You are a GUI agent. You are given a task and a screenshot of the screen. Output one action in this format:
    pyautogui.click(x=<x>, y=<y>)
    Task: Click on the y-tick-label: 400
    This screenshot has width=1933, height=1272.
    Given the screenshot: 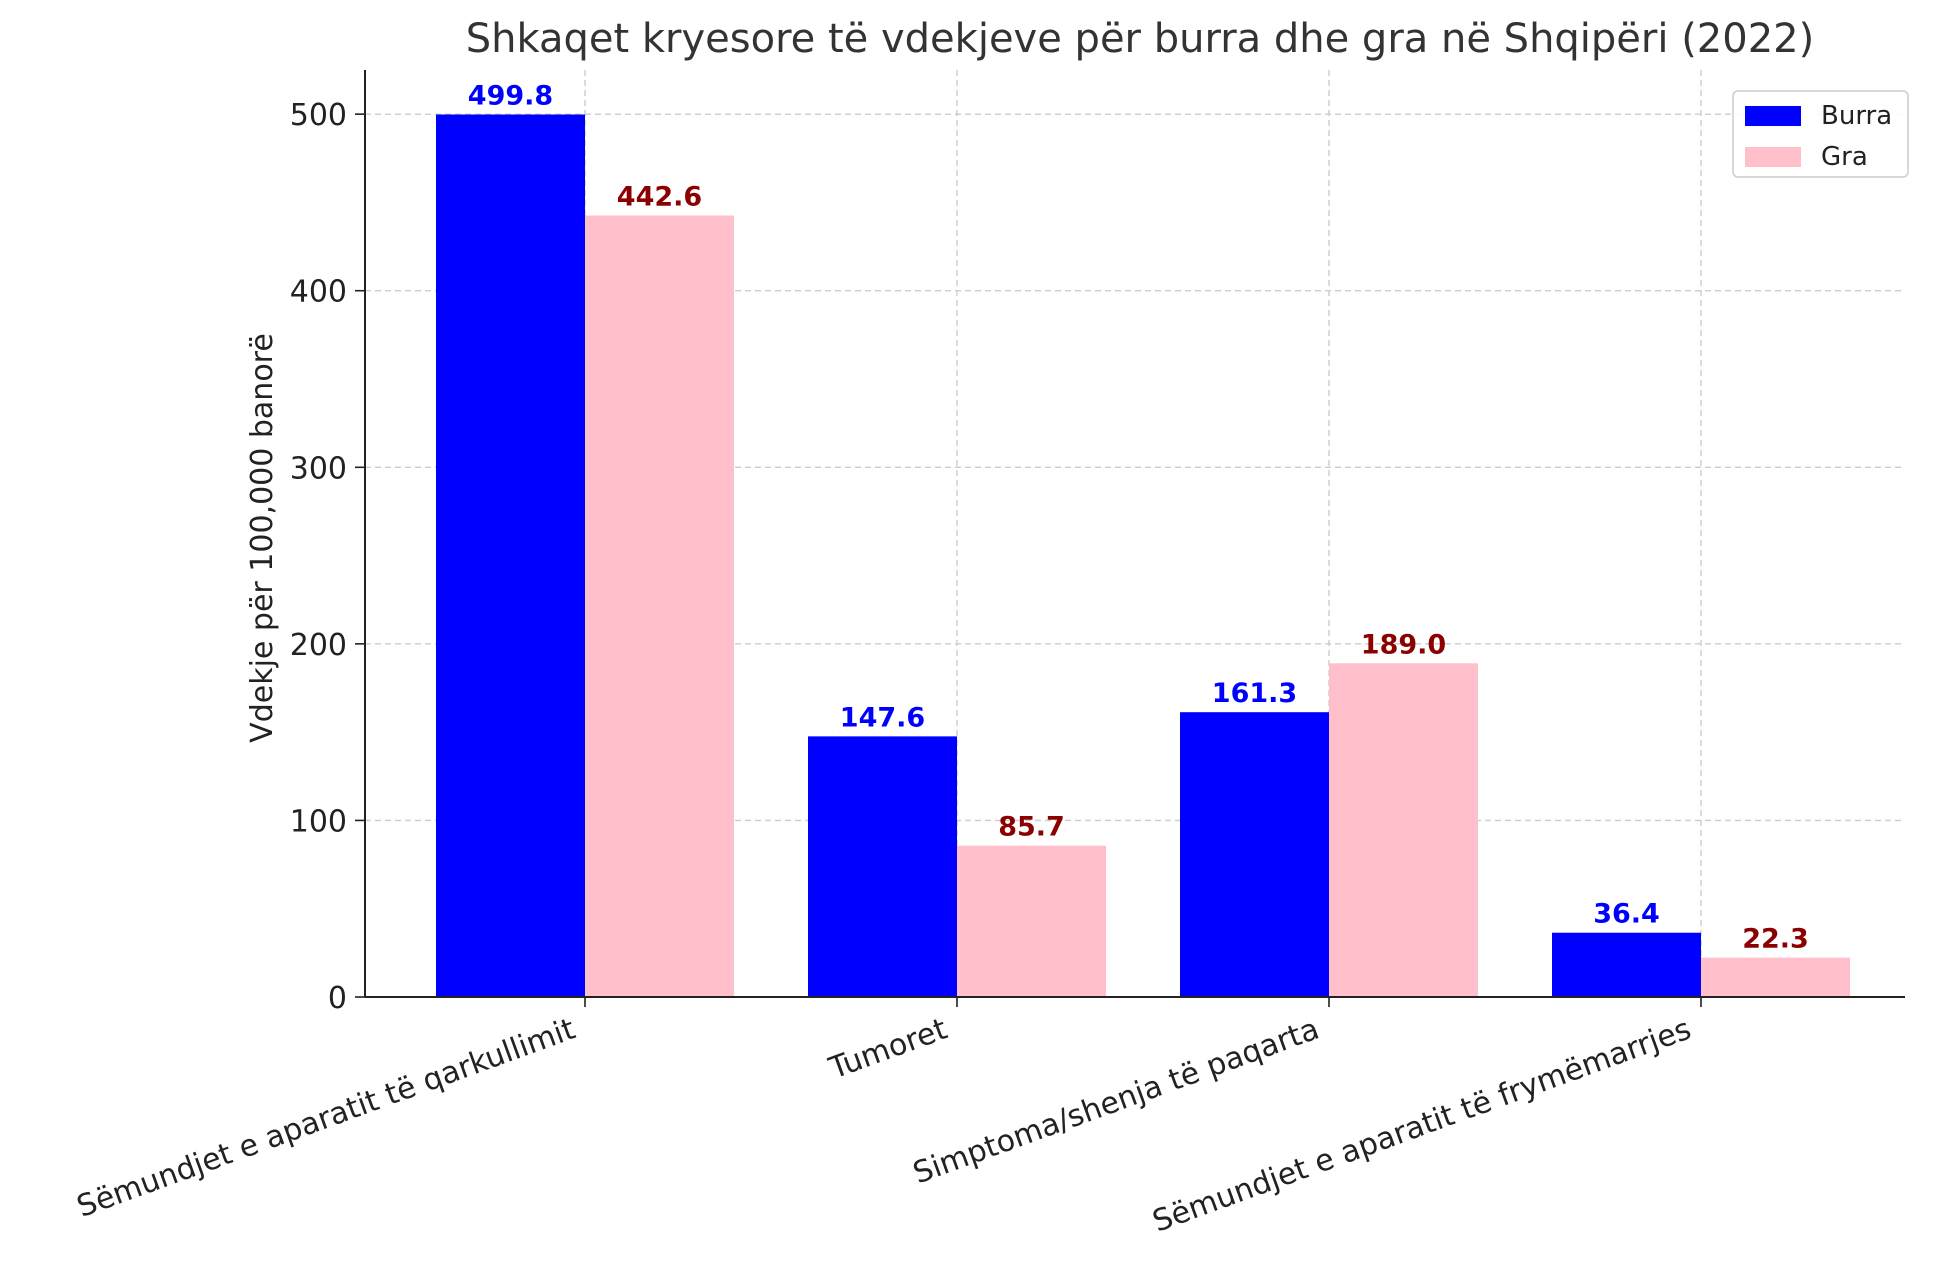 What is the action you would take?
    pyautogui.click(x=318, y=292)
    